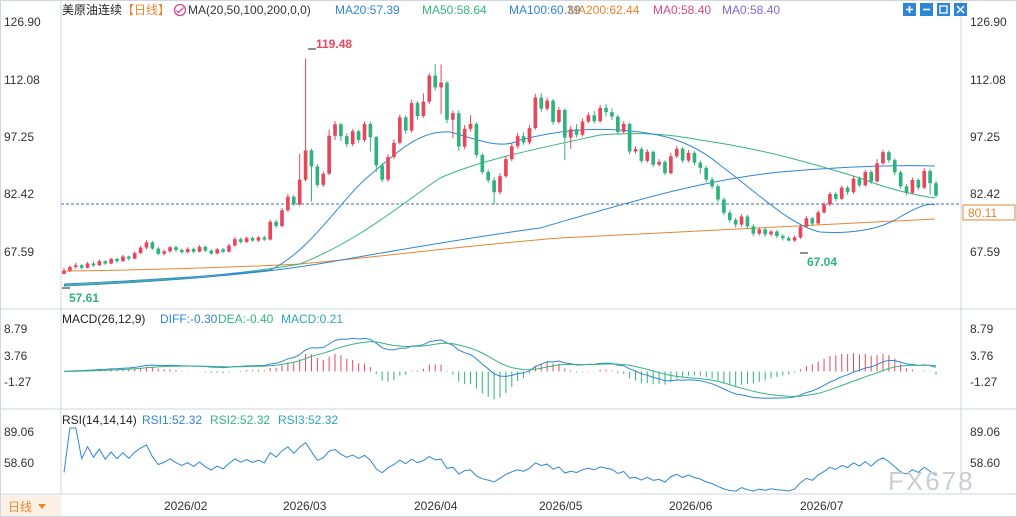  I want to click on macd-tick-left: 3.76, so click(16, 356).